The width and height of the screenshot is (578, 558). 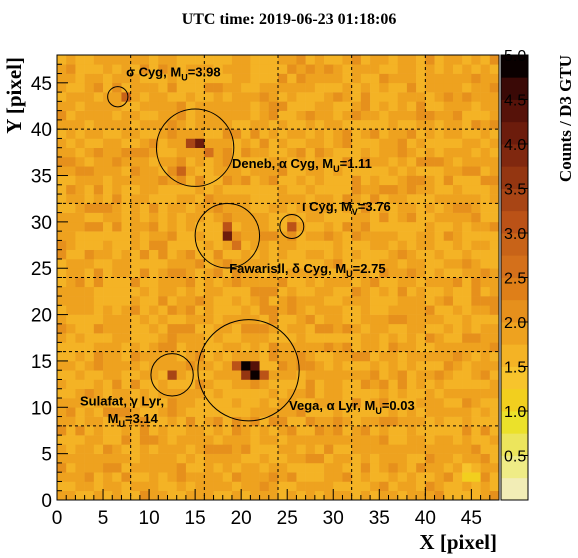 What do you see at coordinates (41, 408) in the screenshot?
I see `y-tick-label: 10` at bounding box center [41, 408].